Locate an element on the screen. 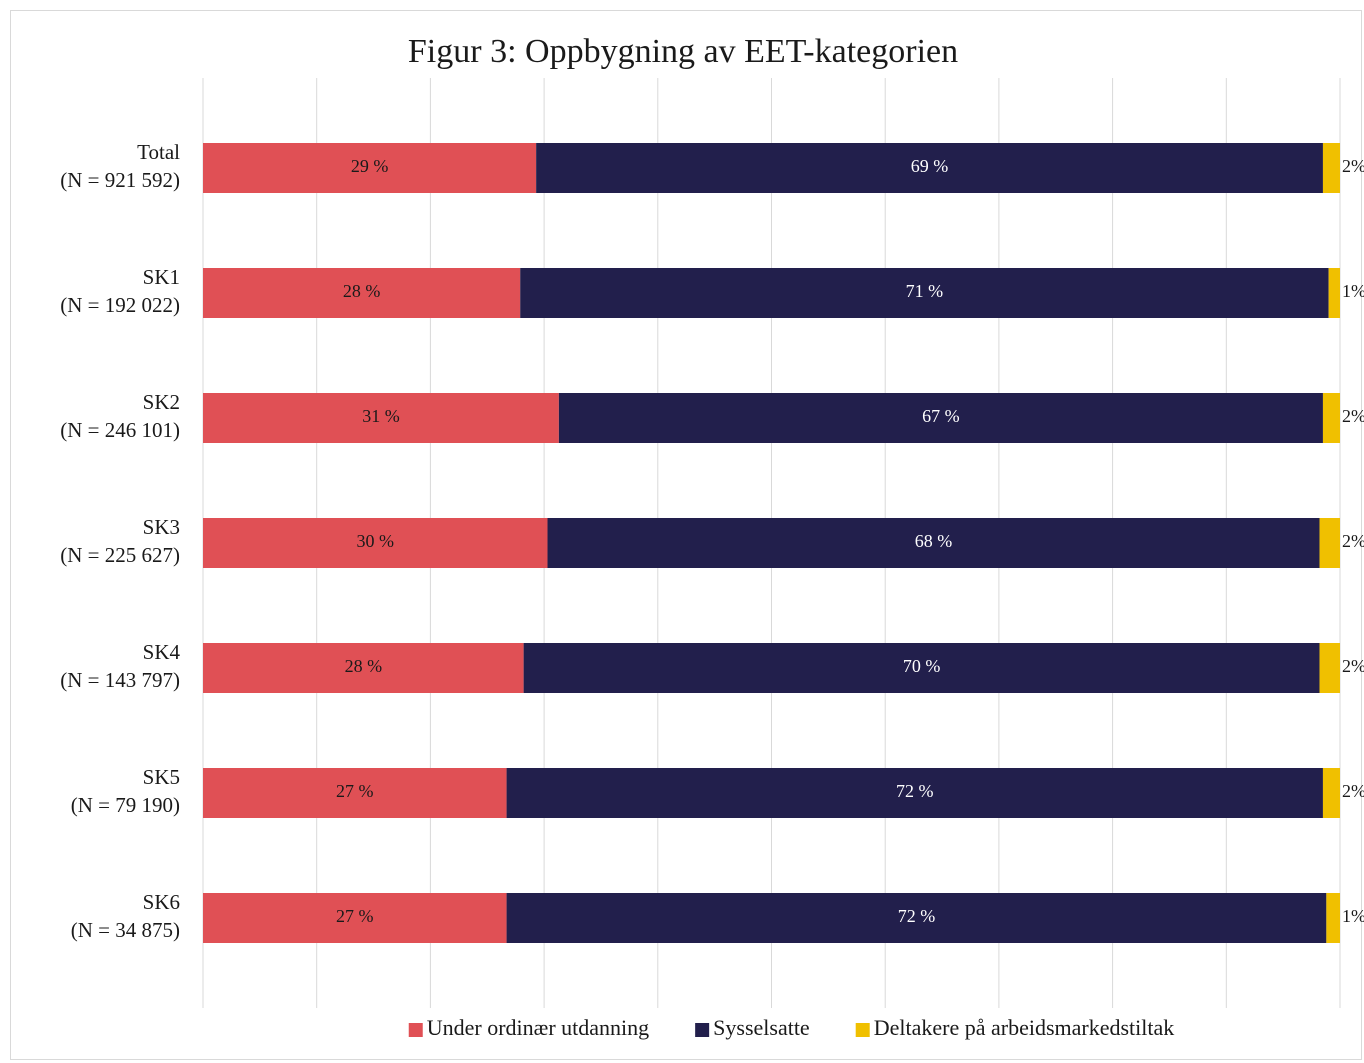  y-tick-label: SK4 is located at coordinates (162, 652).